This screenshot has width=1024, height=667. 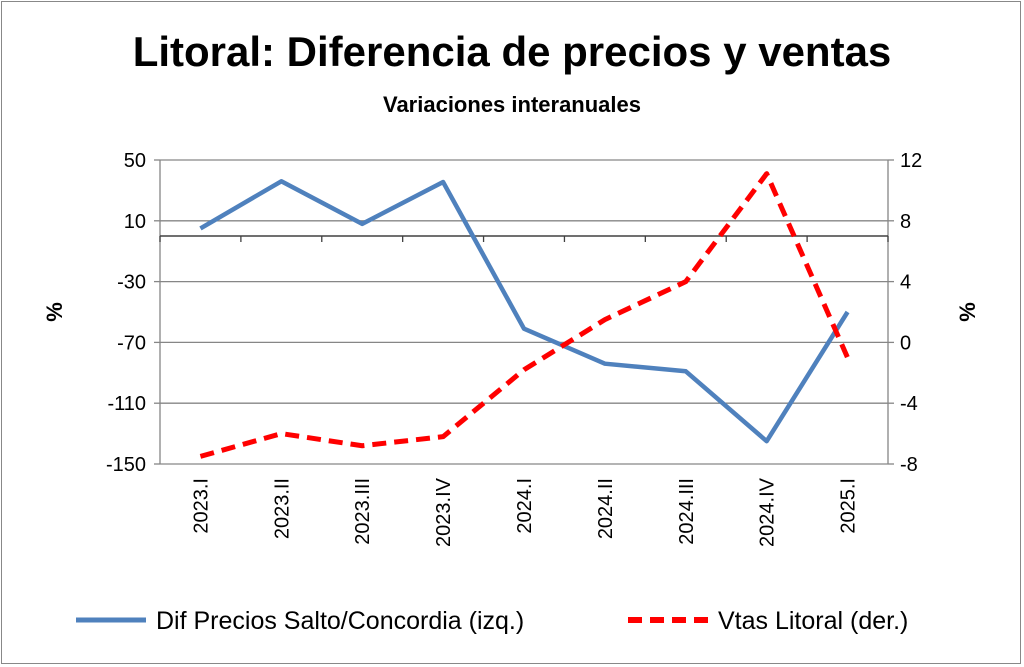 What do you see at coordinates (131, 283) in the screenshot?
I see `y-tick-label: -30` at bounding box center [131, 283].